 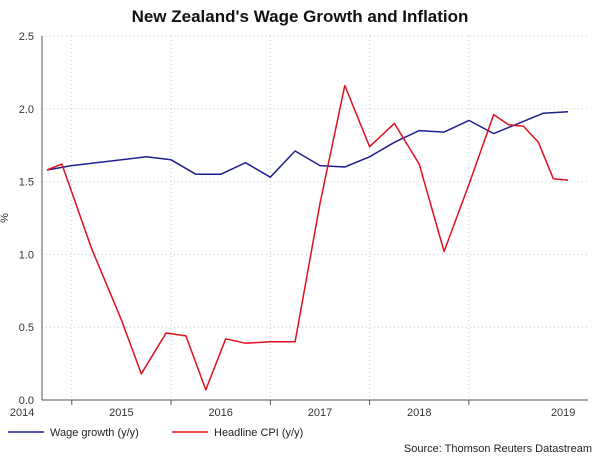 What do you see at coordinates (307, 144) in the screenshot?
I see `series-line-wage-growth` at bounding box center [307, 144].